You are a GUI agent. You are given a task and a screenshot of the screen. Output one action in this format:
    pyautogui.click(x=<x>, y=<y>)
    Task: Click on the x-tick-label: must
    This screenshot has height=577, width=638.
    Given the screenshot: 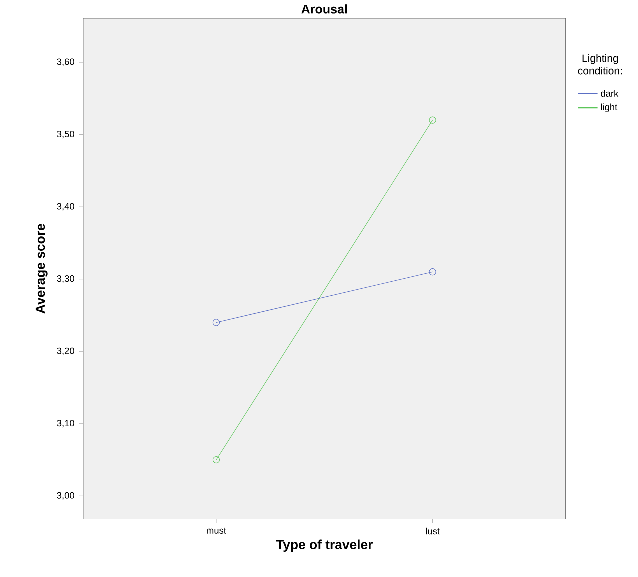 What is the action you would take?
    pyautogui.click(x=216, y=531)
    